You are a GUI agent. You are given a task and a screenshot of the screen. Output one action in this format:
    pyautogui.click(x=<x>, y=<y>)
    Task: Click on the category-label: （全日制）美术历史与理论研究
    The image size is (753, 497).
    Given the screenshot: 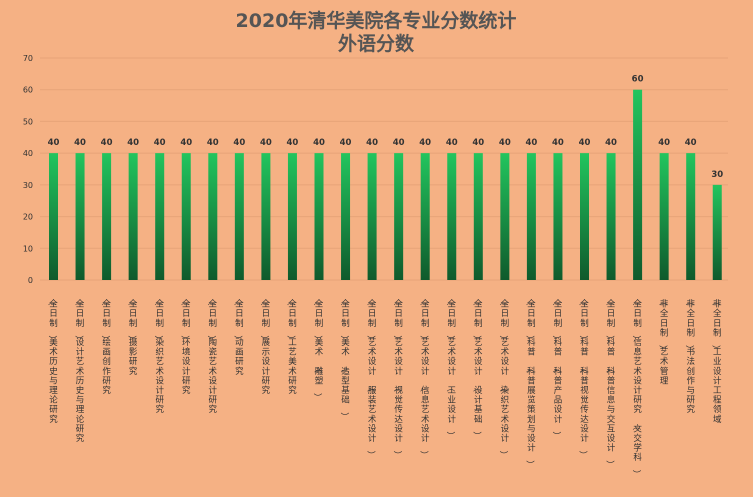 What is the action you would take?
    pyautogui.click(x=52, y=361)
    